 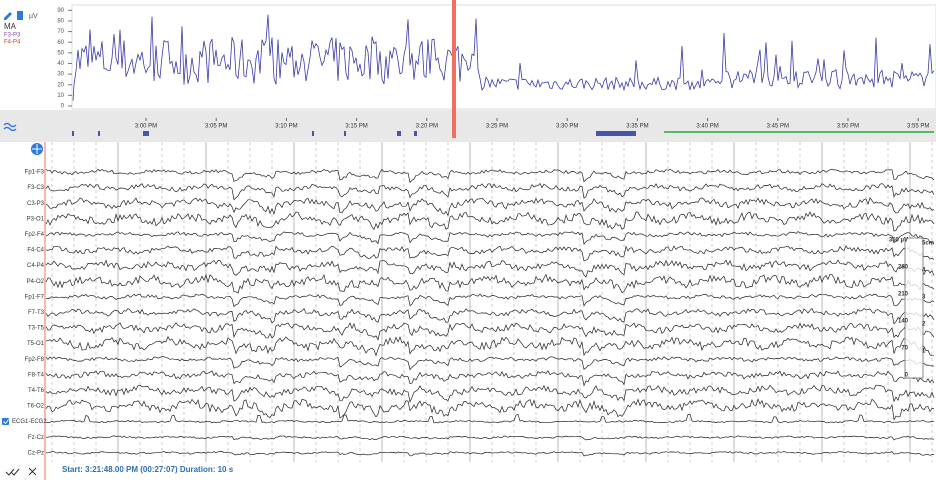 What do you see at coordinates (36, 266) in the screenshot?
I see `channel-label: C4-P4` at bounding box center [36, 266].